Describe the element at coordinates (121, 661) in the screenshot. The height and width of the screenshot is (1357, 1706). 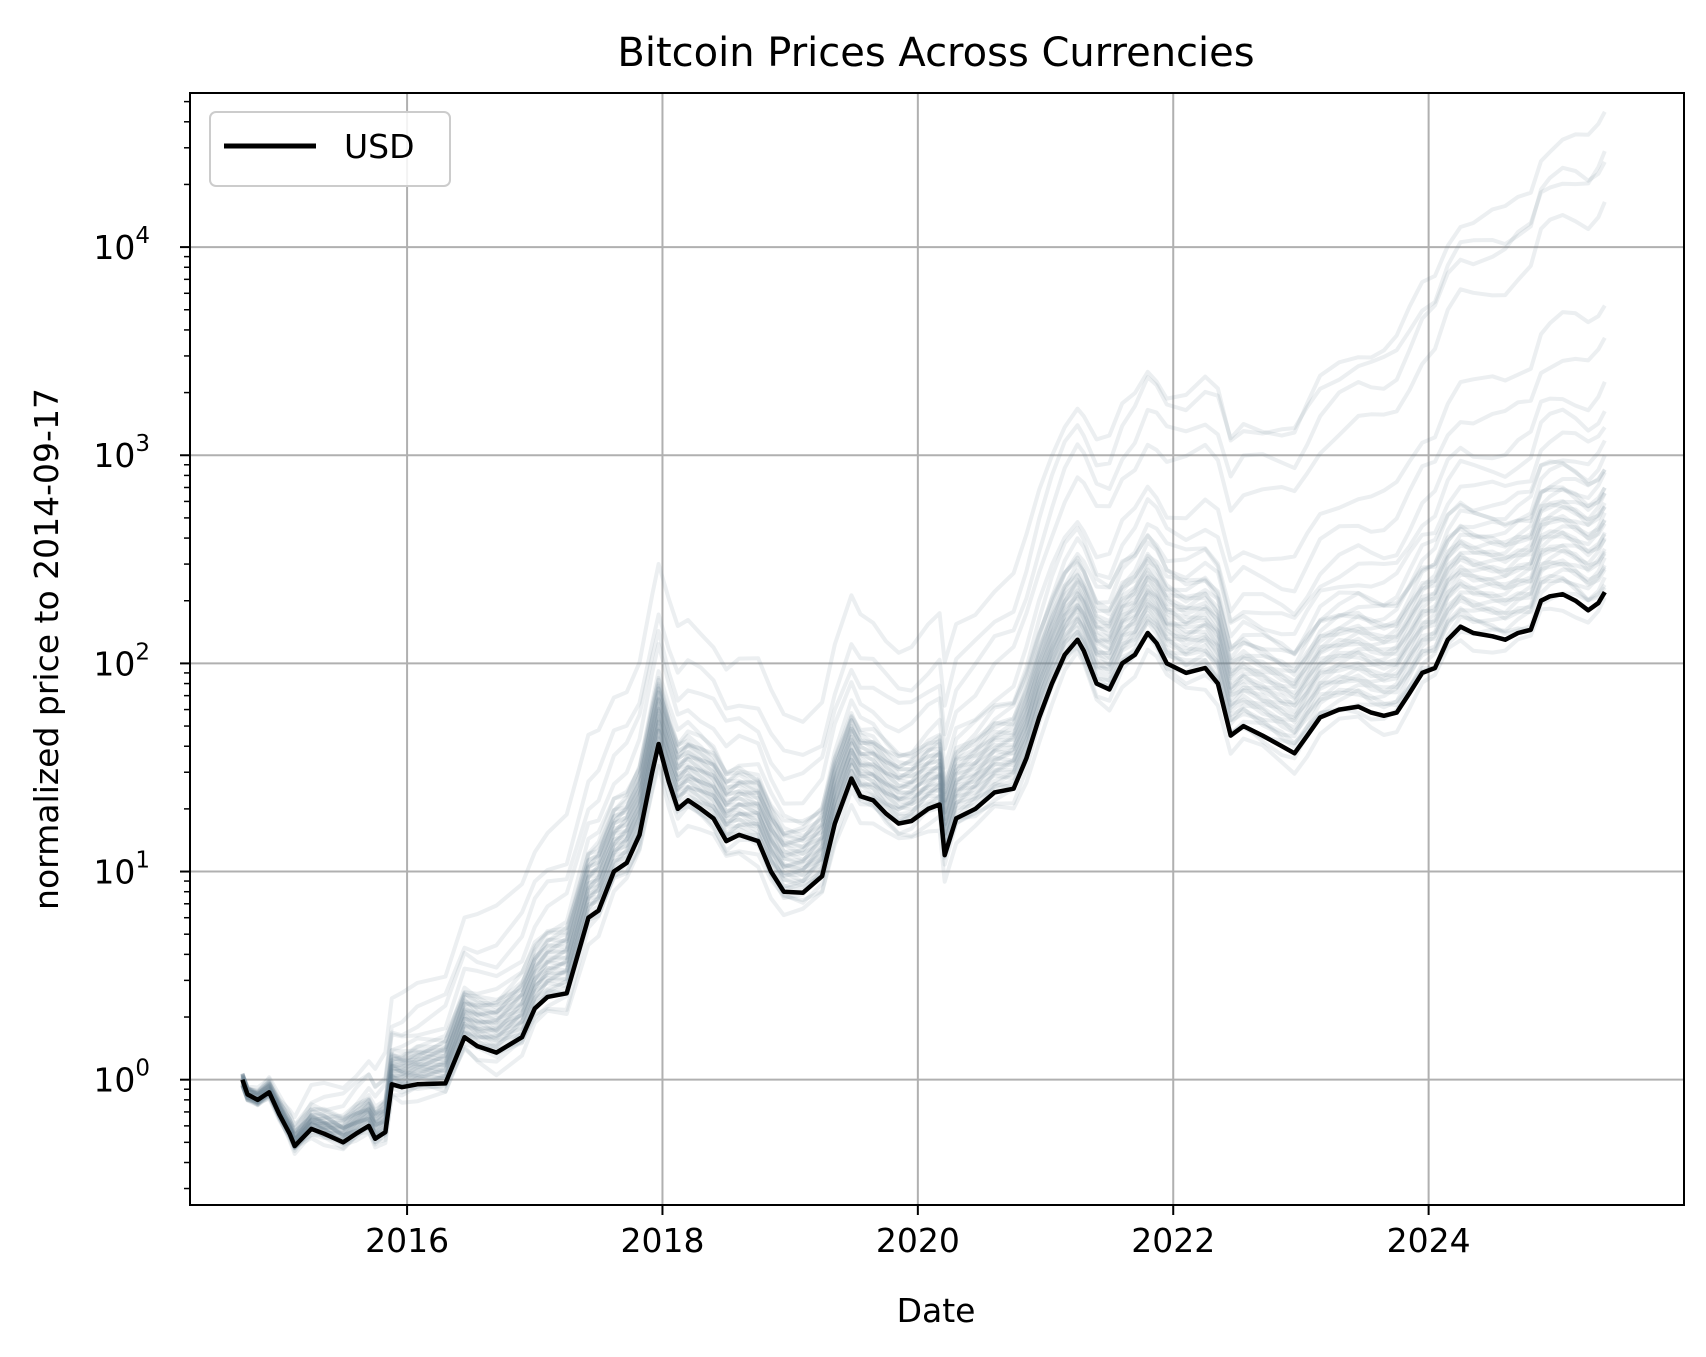
I see `y-tick-label: 10²` at that location.